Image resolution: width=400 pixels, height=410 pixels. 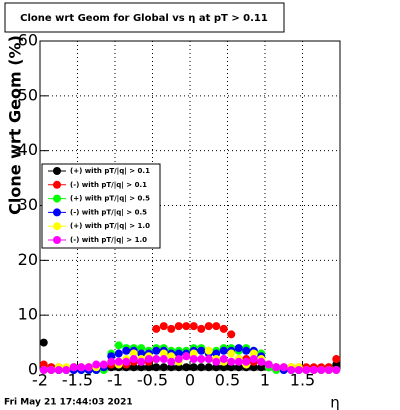 I want to click on x-tick-label: -2, so click(x=40, y=380).